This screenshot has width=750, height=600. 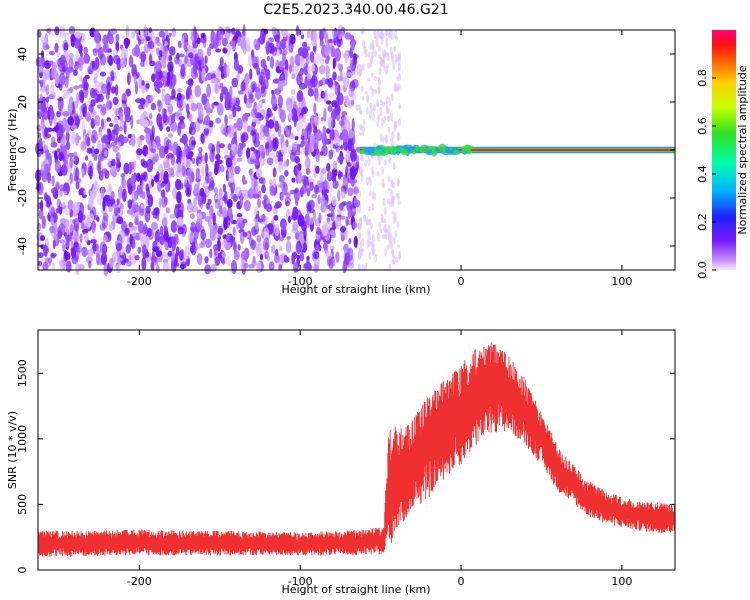 I want to click on signal-blob, so click(x=378, y=153).